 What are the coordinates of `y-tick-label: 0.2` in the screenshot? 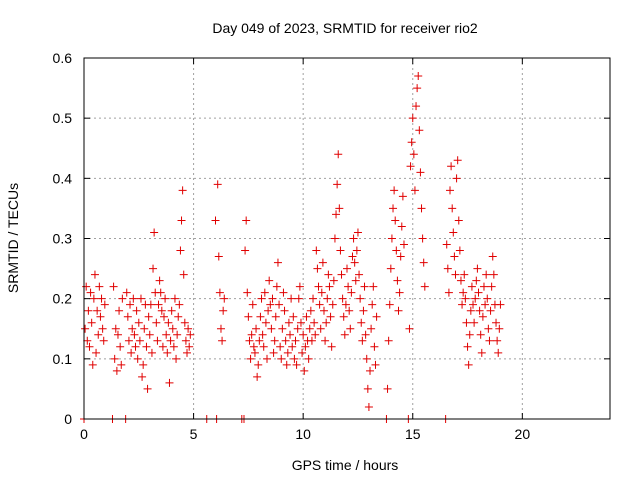 It's located at (63, 299).